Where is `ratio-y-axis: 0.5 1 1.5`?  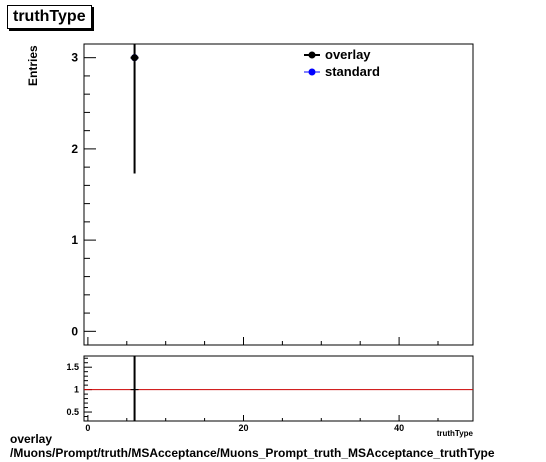 ratio-y-axis: 0.5 1 1.5 is located at coordinates (79, 387).